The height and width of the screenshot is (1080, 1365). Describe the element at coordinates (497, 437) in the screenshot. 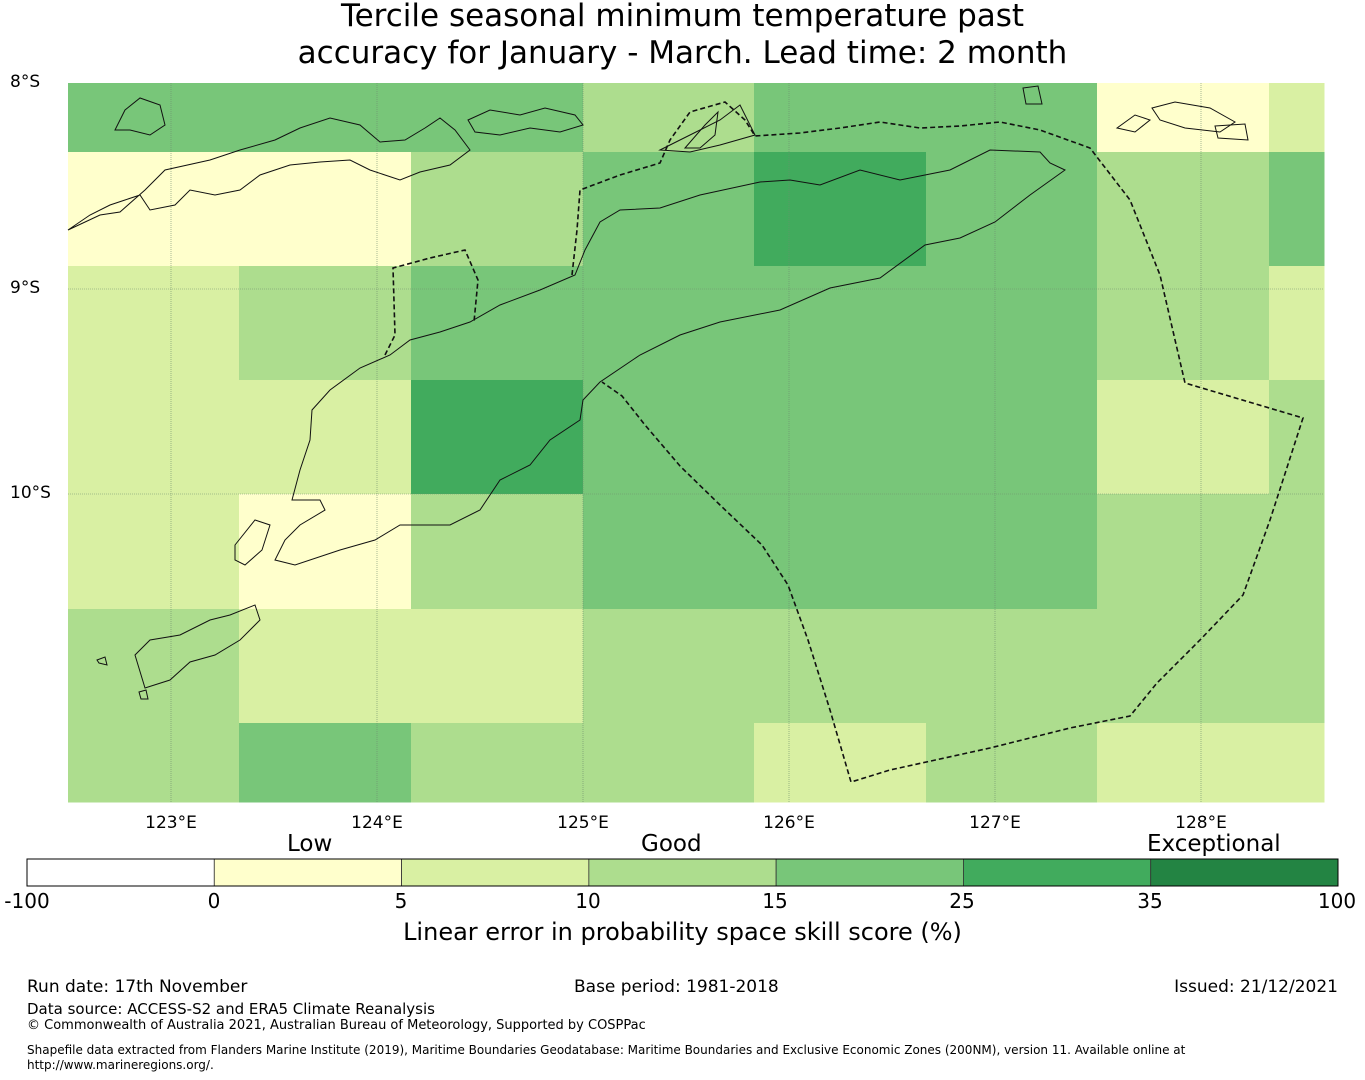

I see `grid-cell-r3-c2` at that location.